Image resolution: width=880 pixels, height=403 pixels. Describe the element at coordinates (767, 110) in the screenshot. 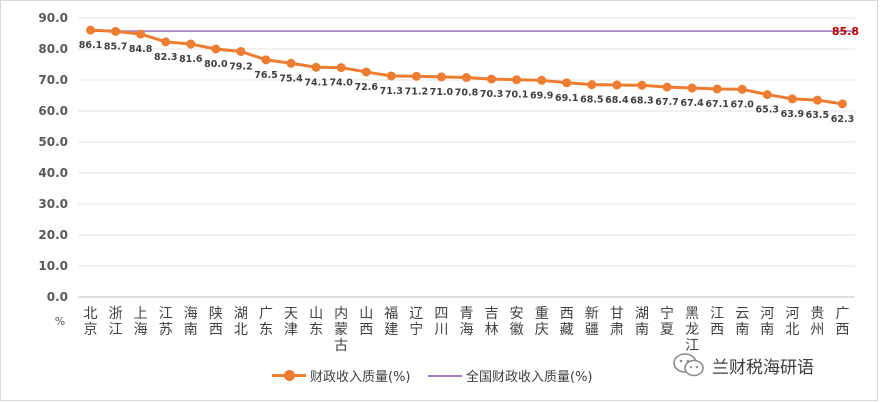

I see `data-label: 65.3` at that location.